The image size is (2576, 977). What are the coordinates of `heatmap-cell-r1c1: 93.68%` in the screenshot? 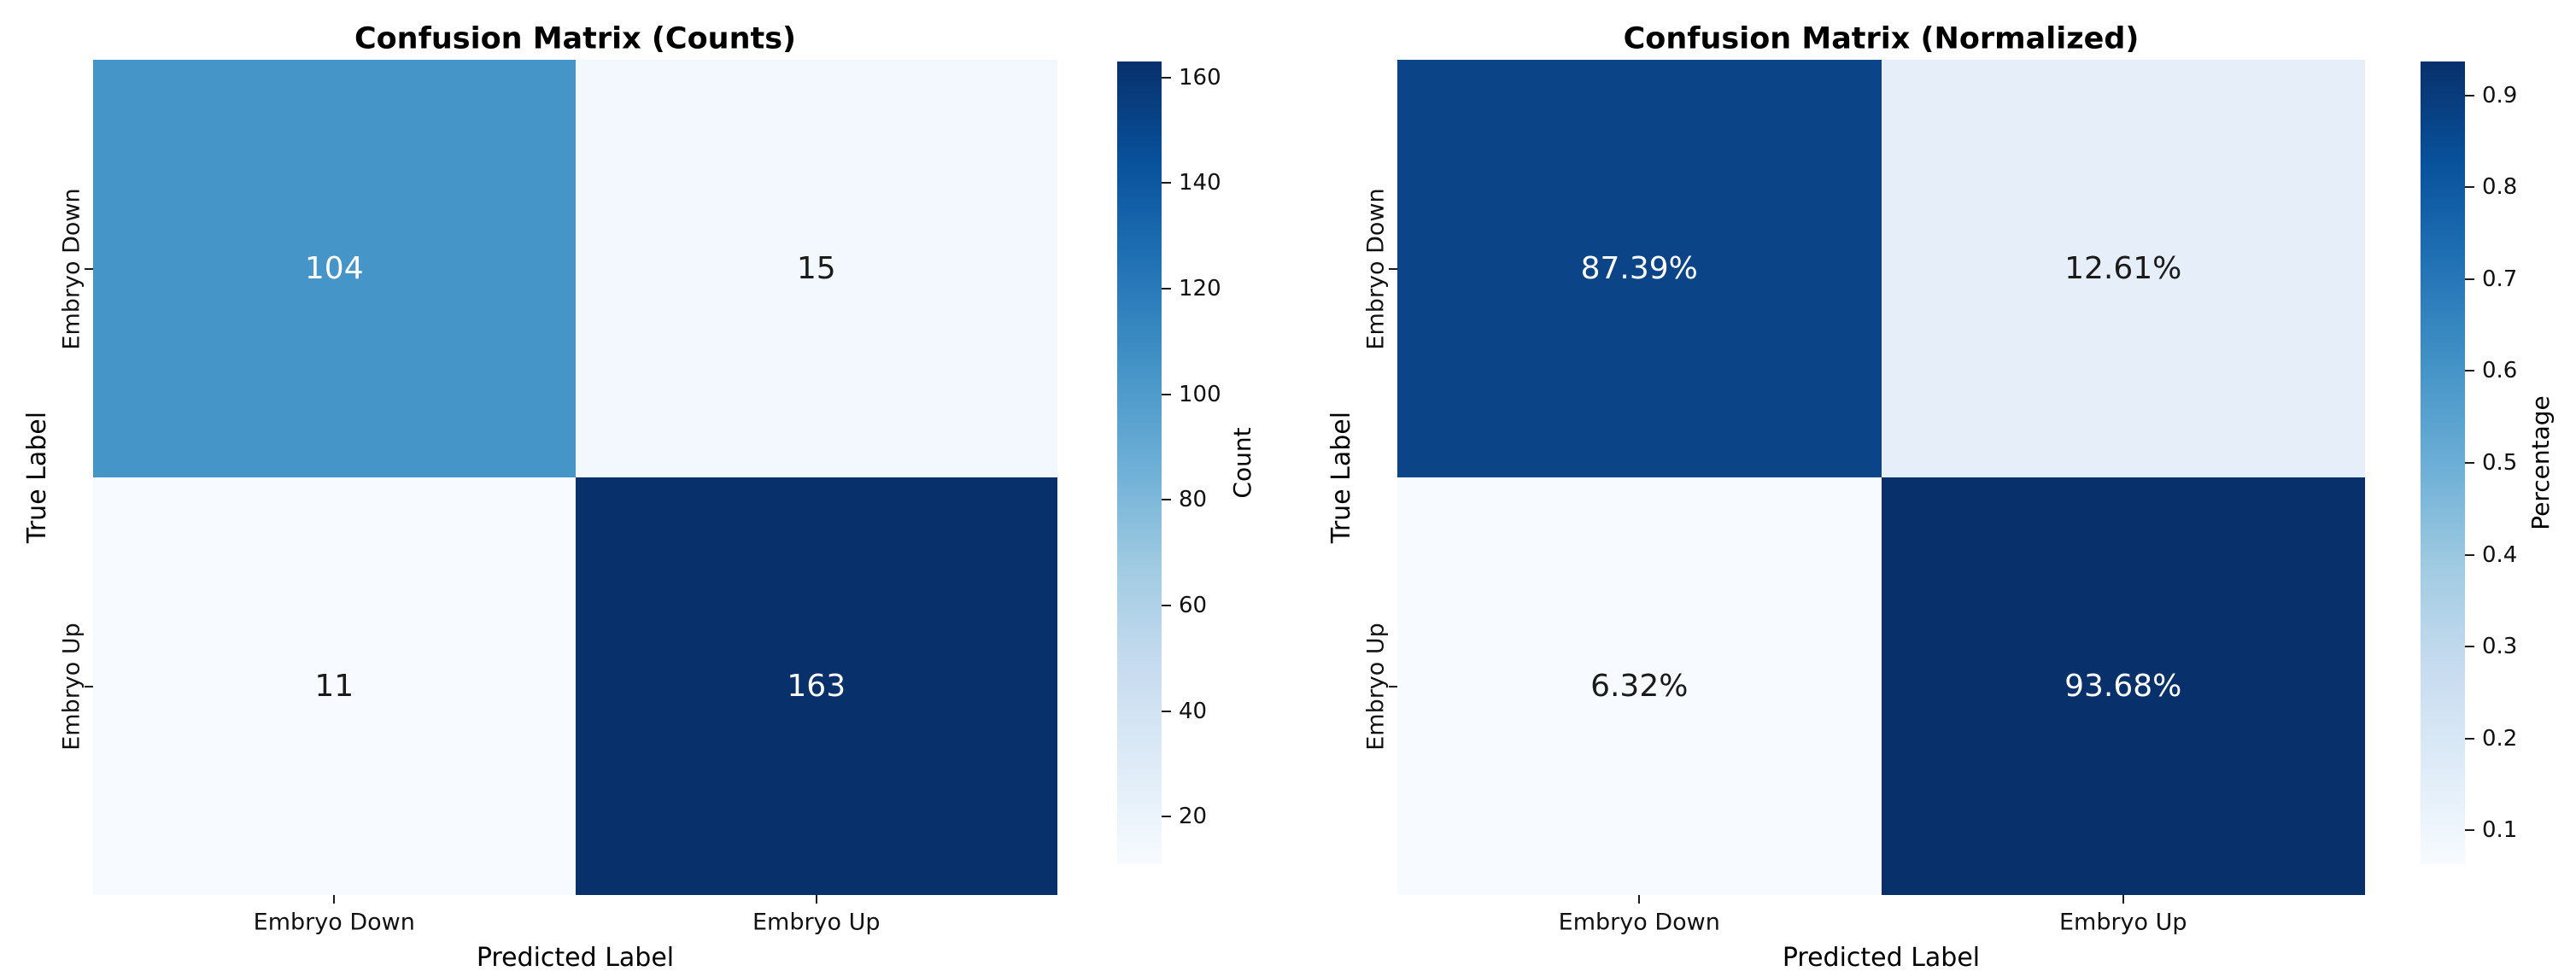 It's located at (2123, 686).